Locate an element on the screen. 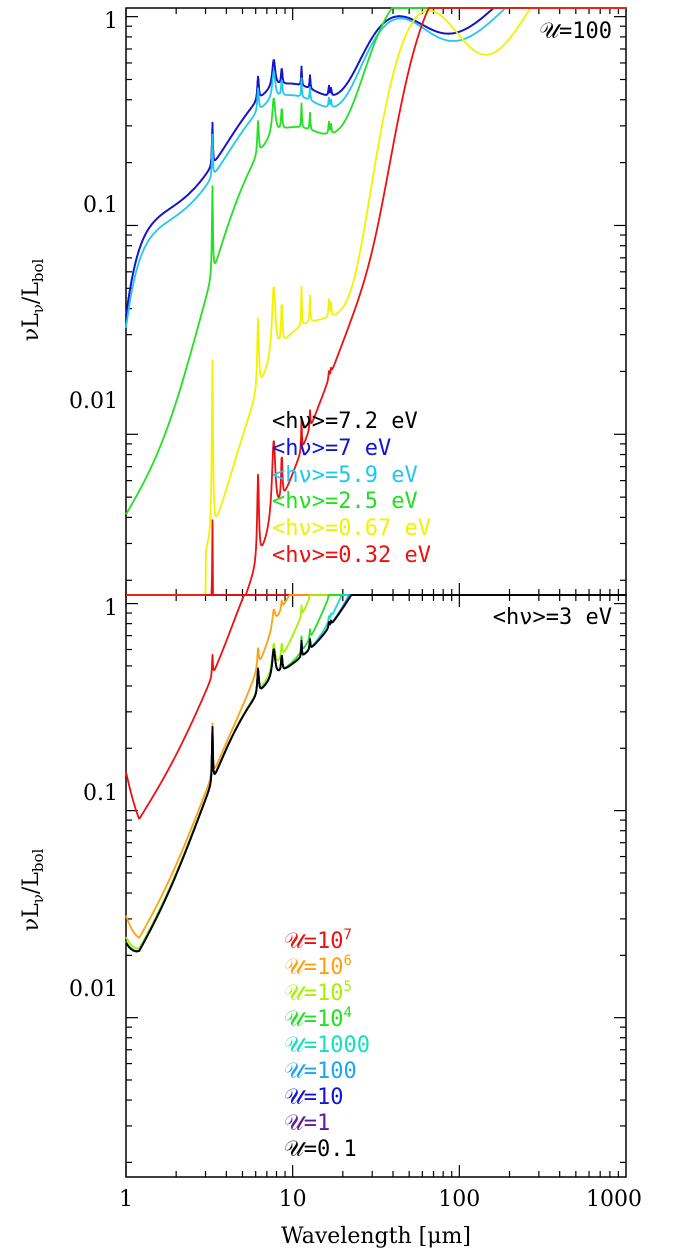 The width and height of the screenshot is (673, 1253). bottom-ytick-0.01: 0.01 is located at coordinates (93, 989).